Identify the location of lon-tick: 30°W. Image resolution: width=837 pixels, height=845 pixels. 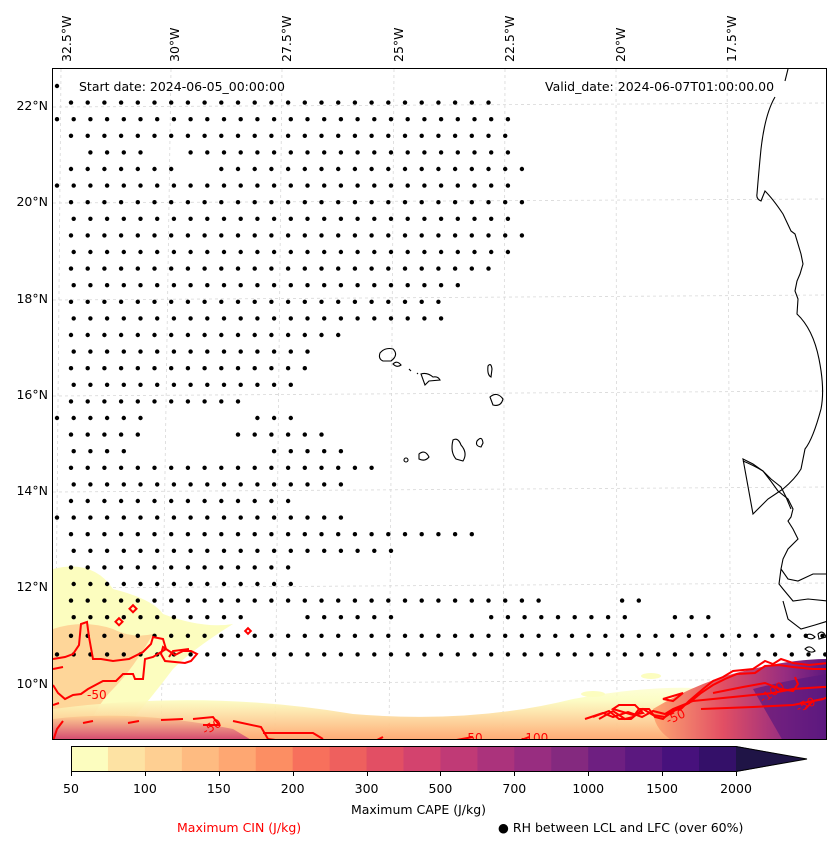
(175, 31).